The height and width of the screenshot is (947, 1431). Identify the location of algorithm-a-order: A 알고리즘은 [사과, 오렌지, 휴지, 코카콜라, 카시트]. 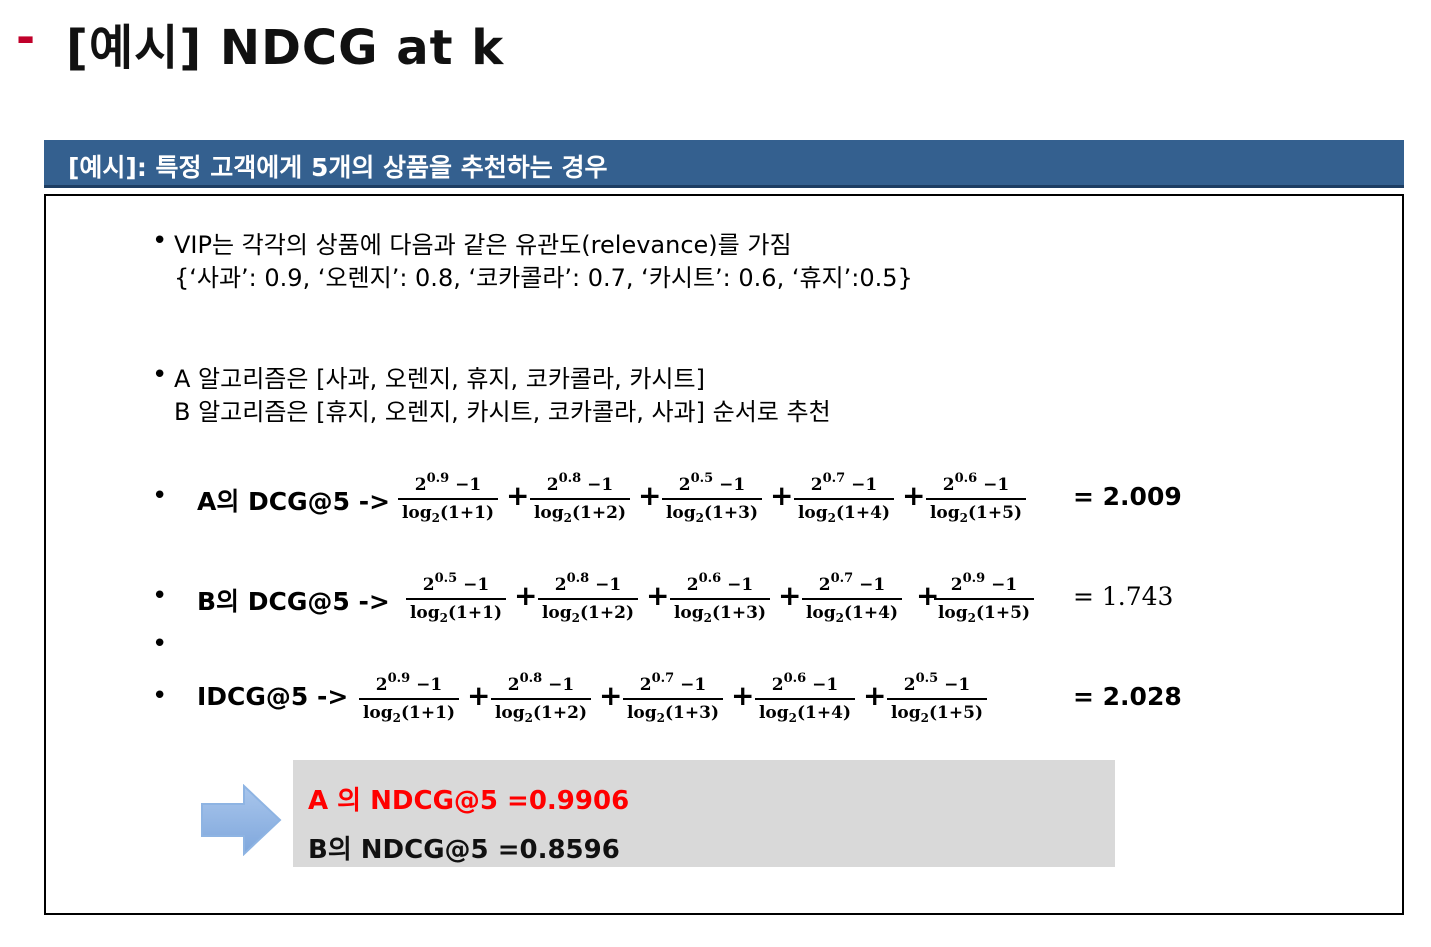
(439, 379).